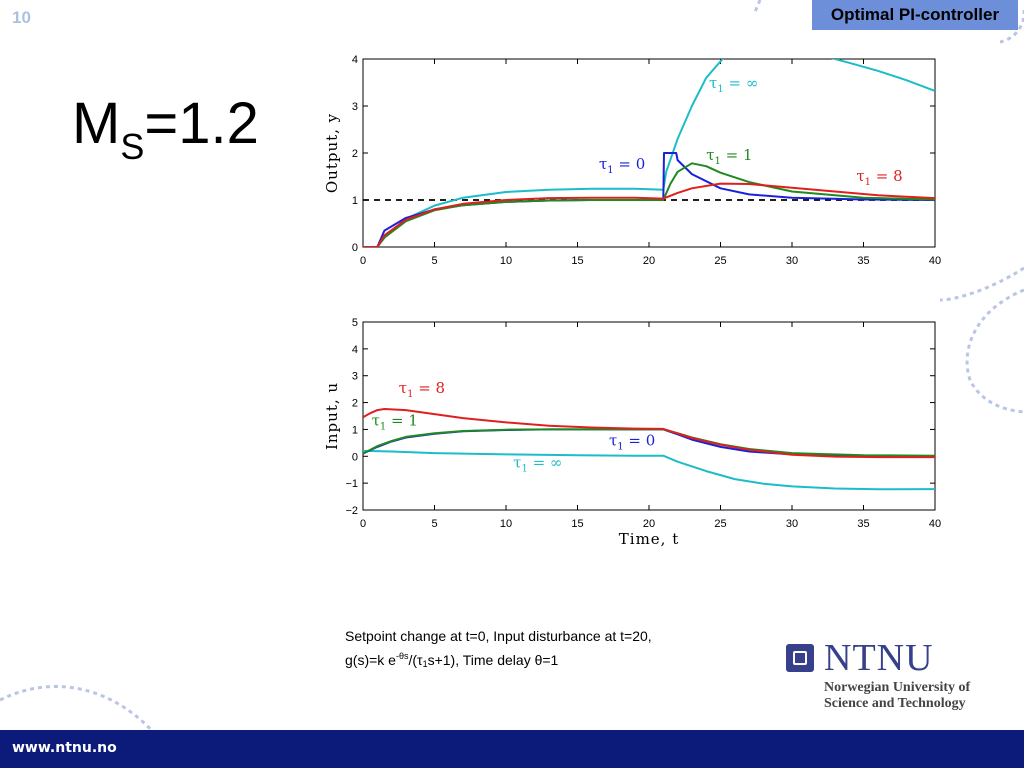  Describe the element at coordinates (493, 660) in the screenshot. I see `caption-l2-c: s+1), Time delay θ=1` at that location.